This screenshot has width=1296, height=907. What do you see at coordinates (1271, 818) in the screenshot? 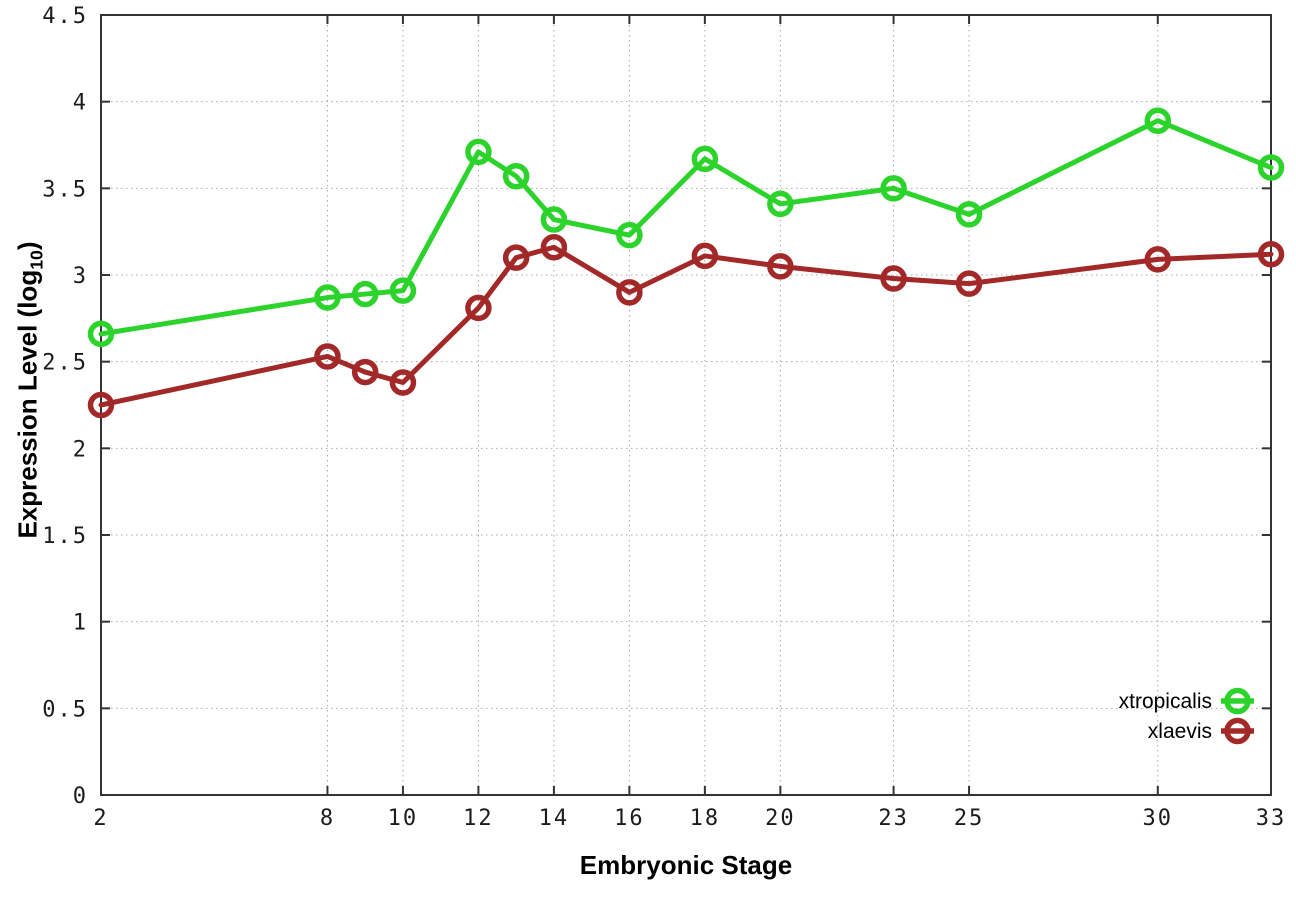
I see `x-tick-label: 33` at bounding box center [1271, 818].